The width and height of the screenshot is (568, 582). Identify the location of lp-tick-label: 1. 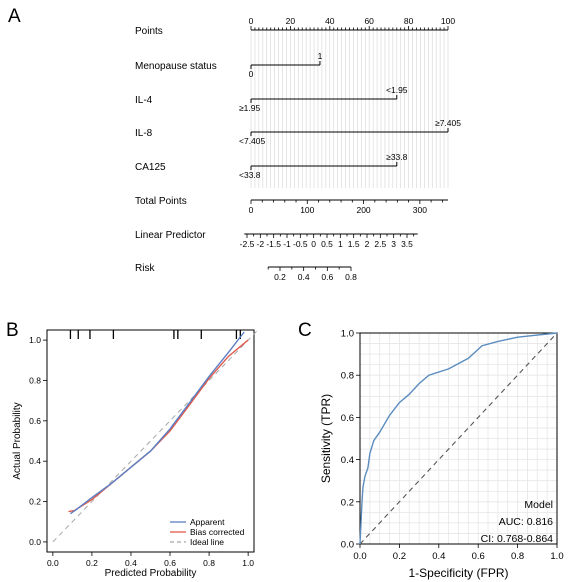
(340, 244).